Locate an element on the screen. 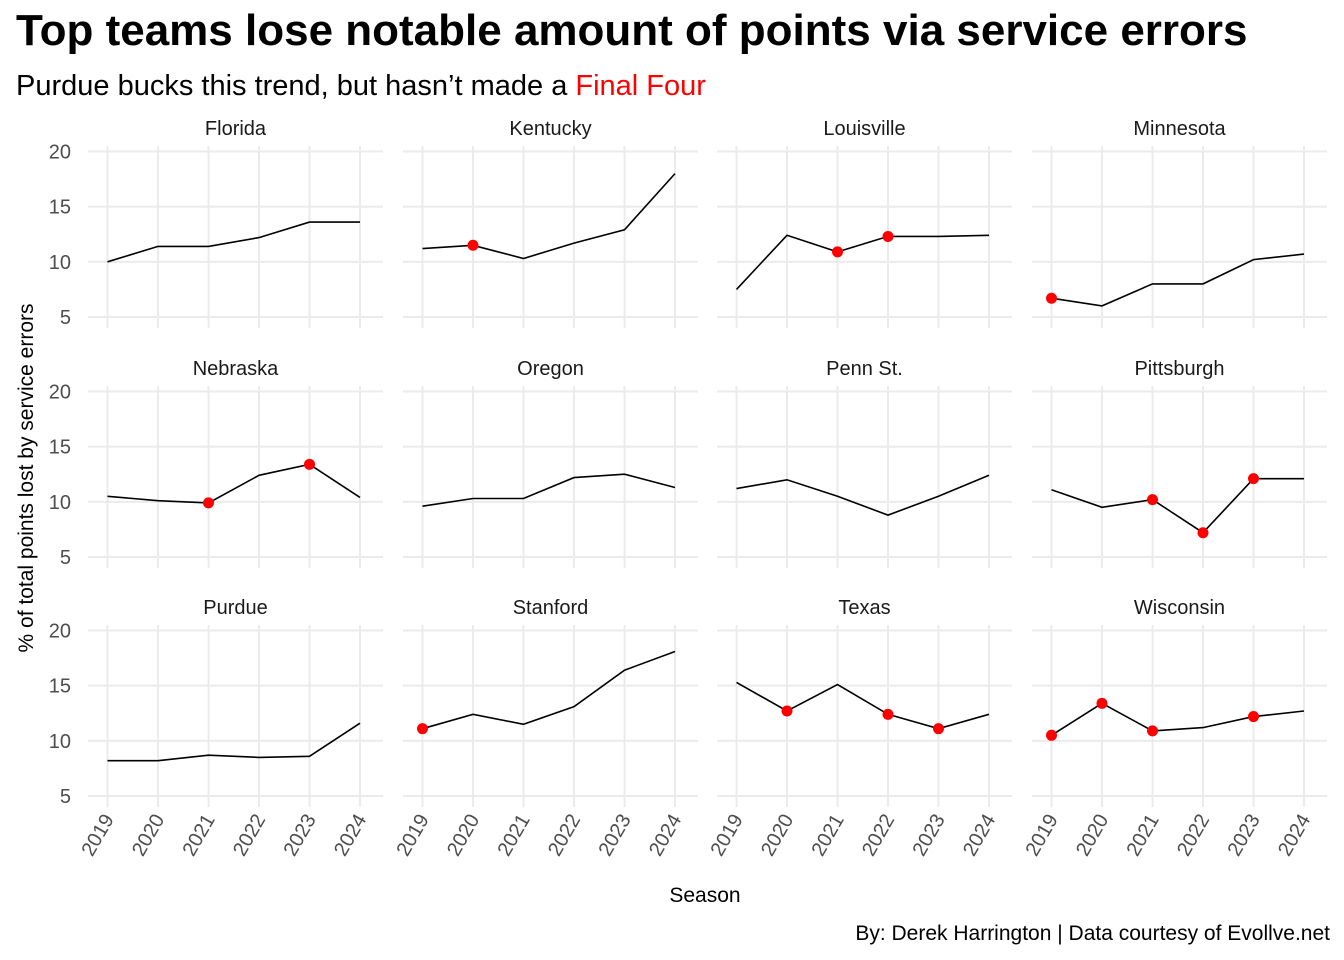 The width and height of the screenshot is (1344, 960). panel-penn-st: Penn St. is located at coordinates (864, 463).